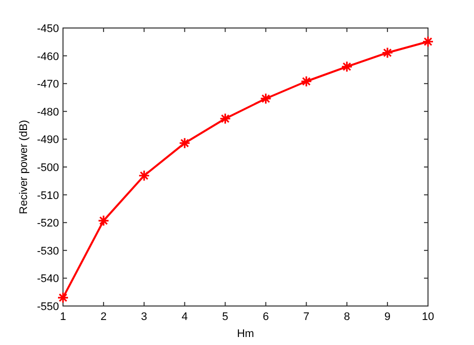 Image resolution: width=474 pixels, height=345 pixels. Describe the element at coordinates (47, 112) in the screenshot. I see `y-tick-label: -480` at that location.